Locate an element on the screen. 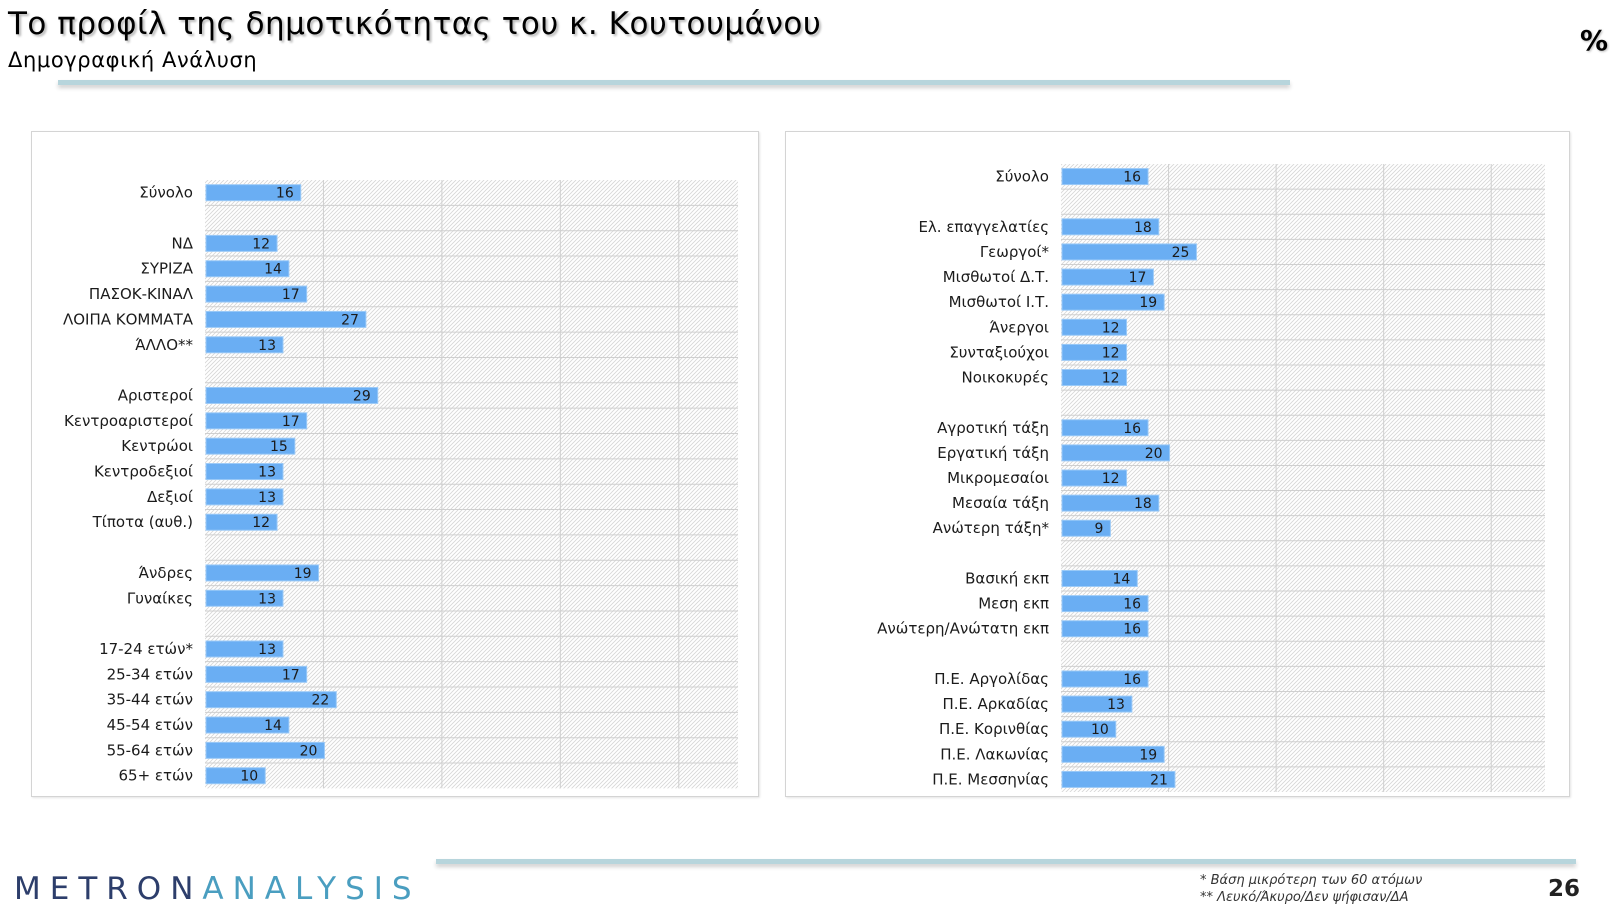 The width and height of the screenshot is (1610, 910). left-value-label: 16 is located at coordinates (285, 194).